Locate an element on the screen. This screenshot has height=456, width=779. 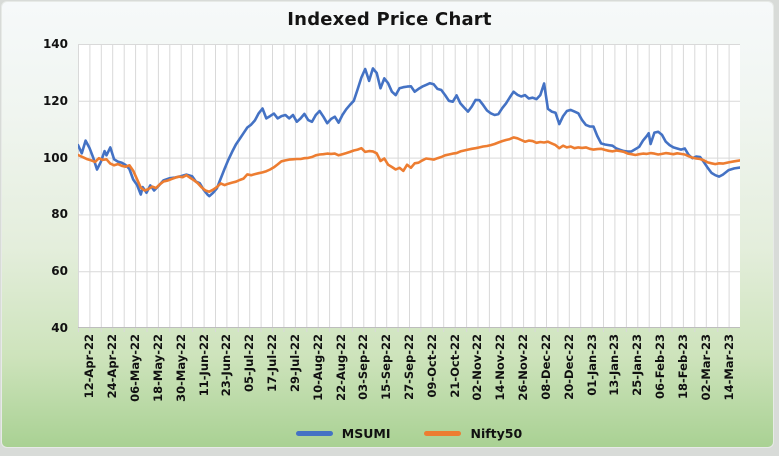
x-tick-label: 18-May-22 is located at coordinates (157, 368).